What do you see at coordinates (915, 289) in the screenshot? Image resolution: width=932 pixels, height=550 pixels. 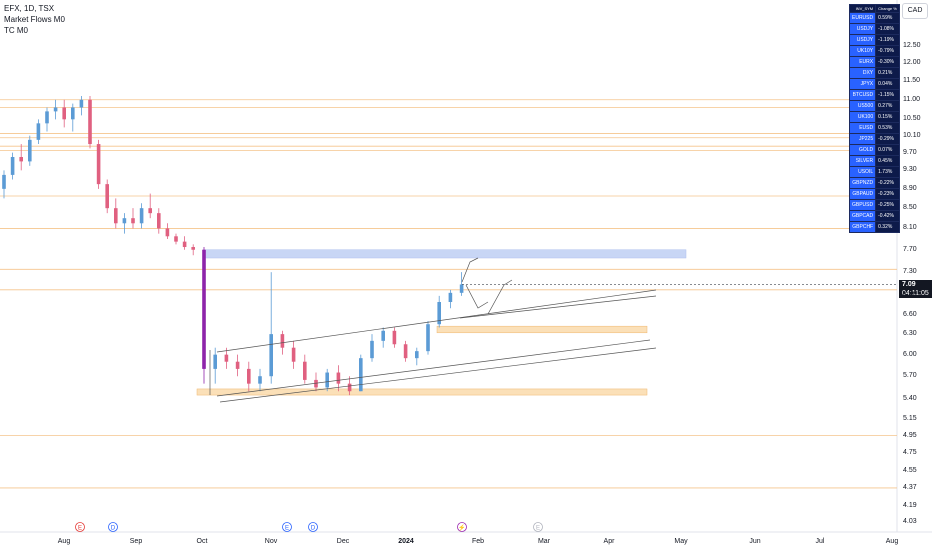 I see `last-price-tag: 7.09 04:11:05` at bounding box center [915, 289].